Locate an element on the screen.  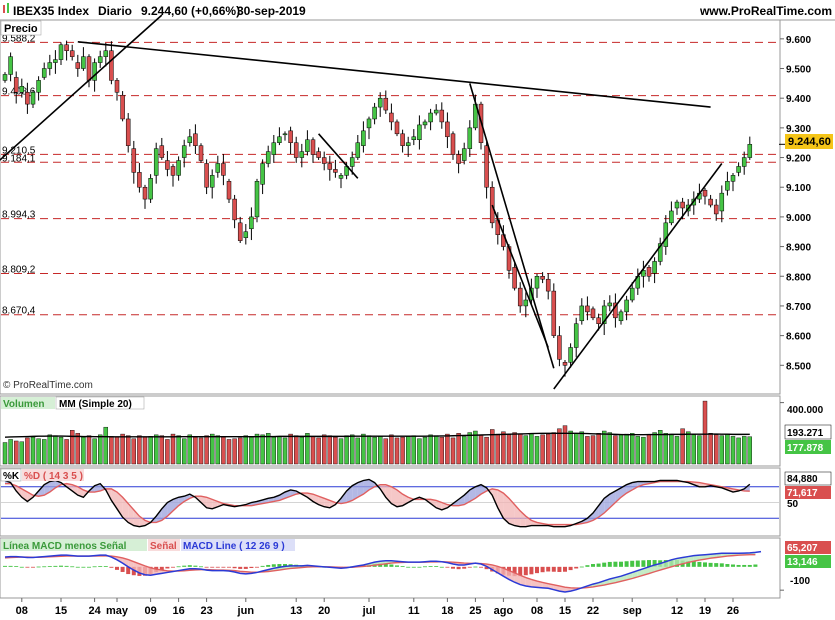
x-tick-label: ago is located at coordinates (504, 611).